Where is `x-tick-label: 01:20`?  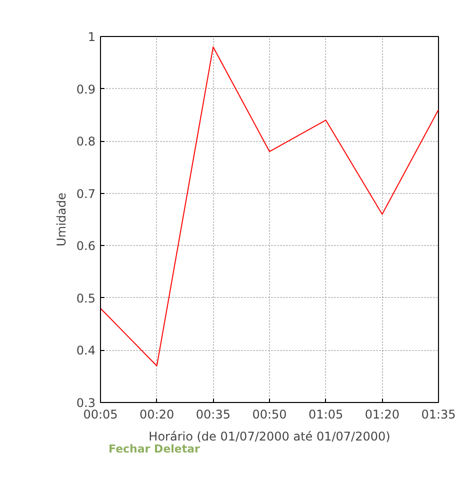
x-tick-label: 01:20 is located at coordinates (382, 415).